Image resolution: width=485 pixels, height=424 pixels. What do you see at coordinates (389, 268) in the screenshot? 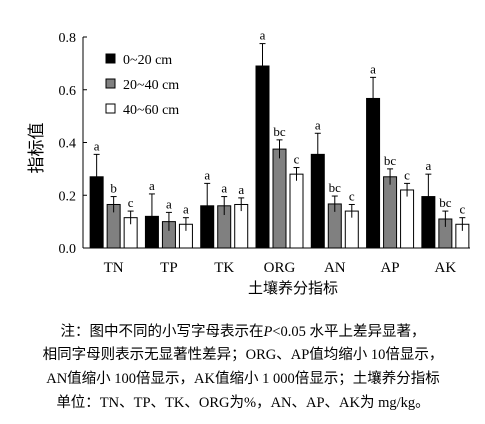
I see `x-tick-label: AP` at bounding box center [389, 268].